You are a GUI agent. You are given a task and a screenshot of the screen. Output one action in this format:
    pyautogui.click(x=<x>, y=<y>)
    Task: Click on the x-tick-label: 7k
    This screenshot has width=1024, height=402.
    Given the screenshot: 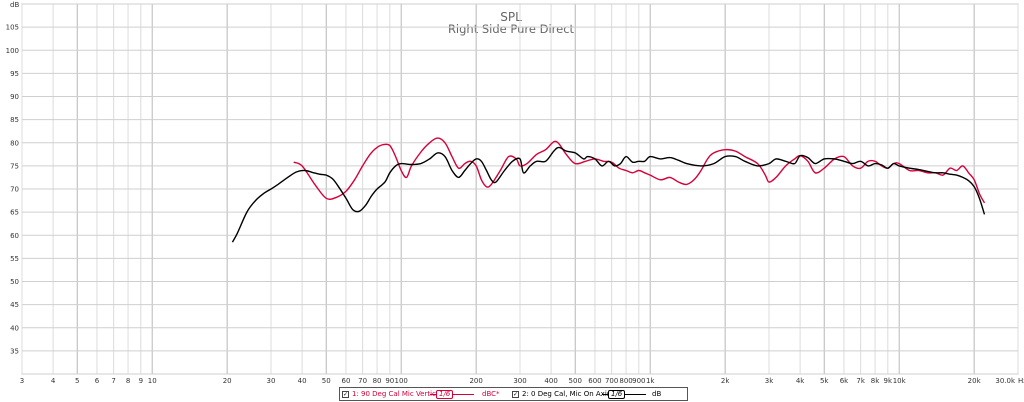 What is the action you would take?
    pyautogui.click(x=860, y=381)
    